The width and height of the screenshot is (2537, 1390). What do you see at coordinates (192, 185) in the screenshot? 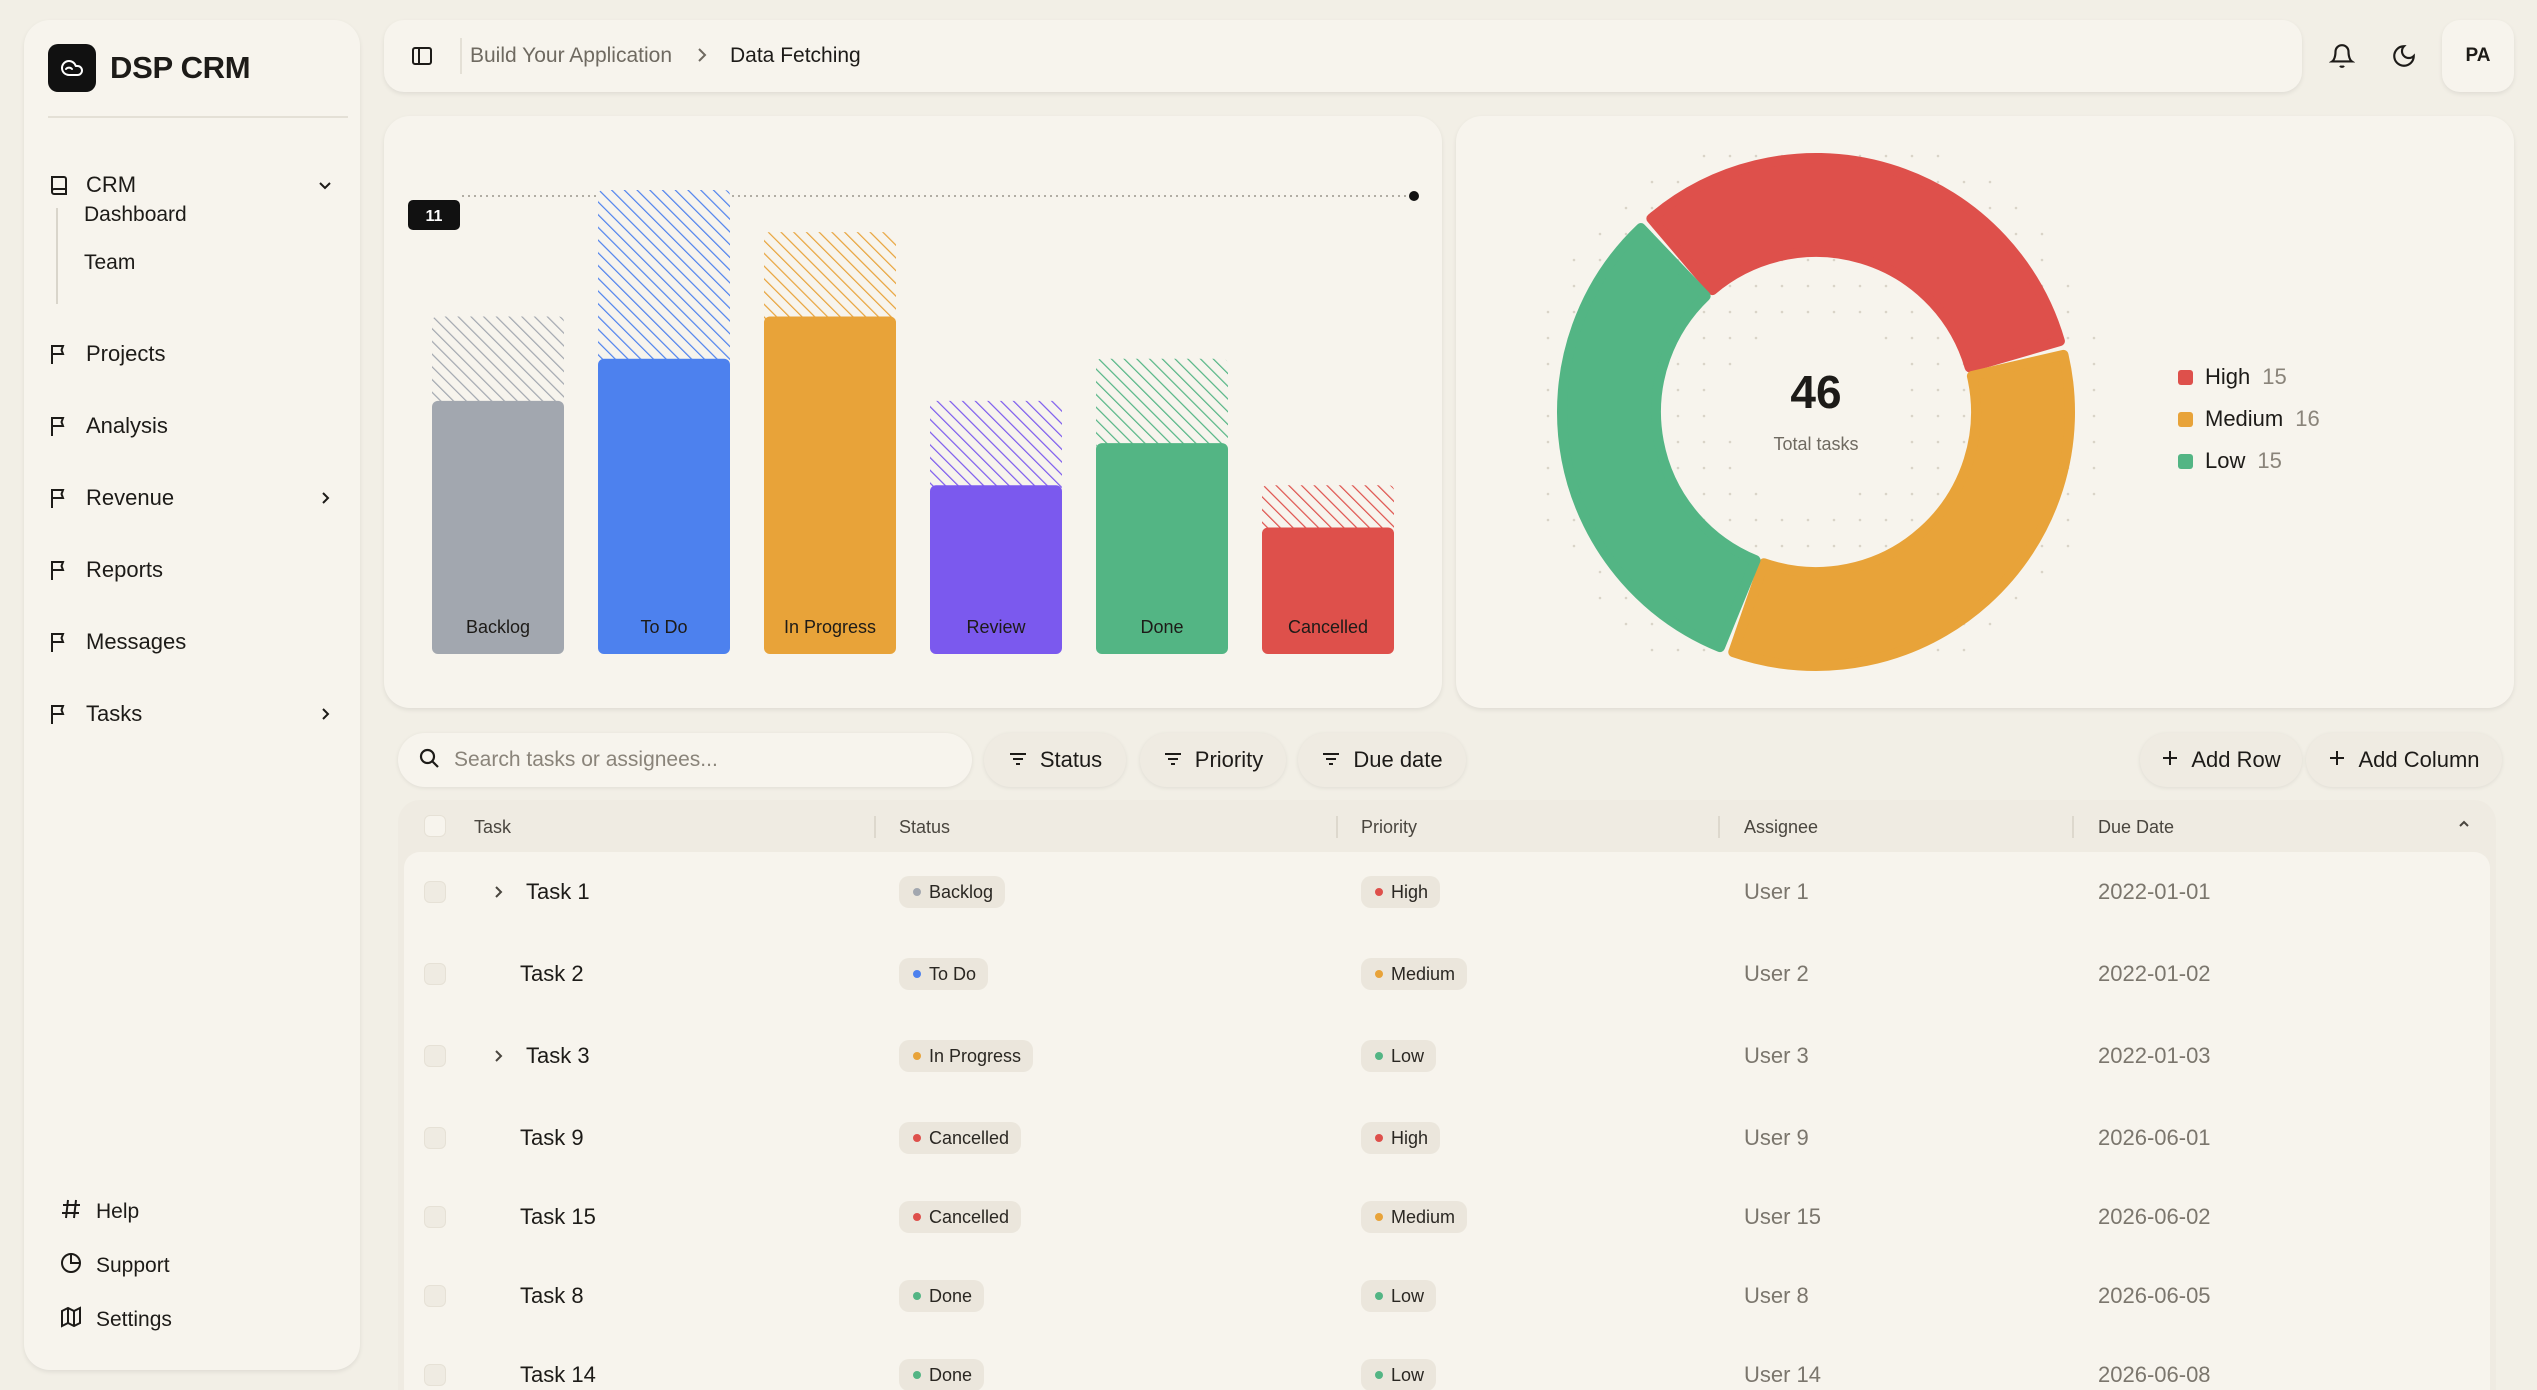
I see `sidebar-item-crm: CRM` at bounding box center [192, 185].